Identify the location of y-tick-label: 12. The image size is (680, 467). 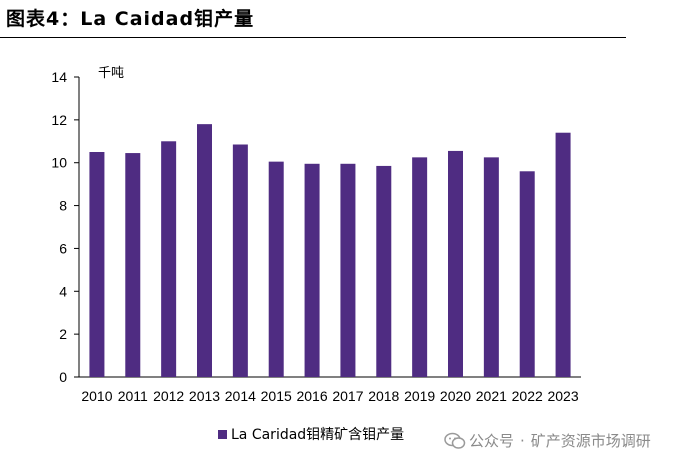
(59, 120).